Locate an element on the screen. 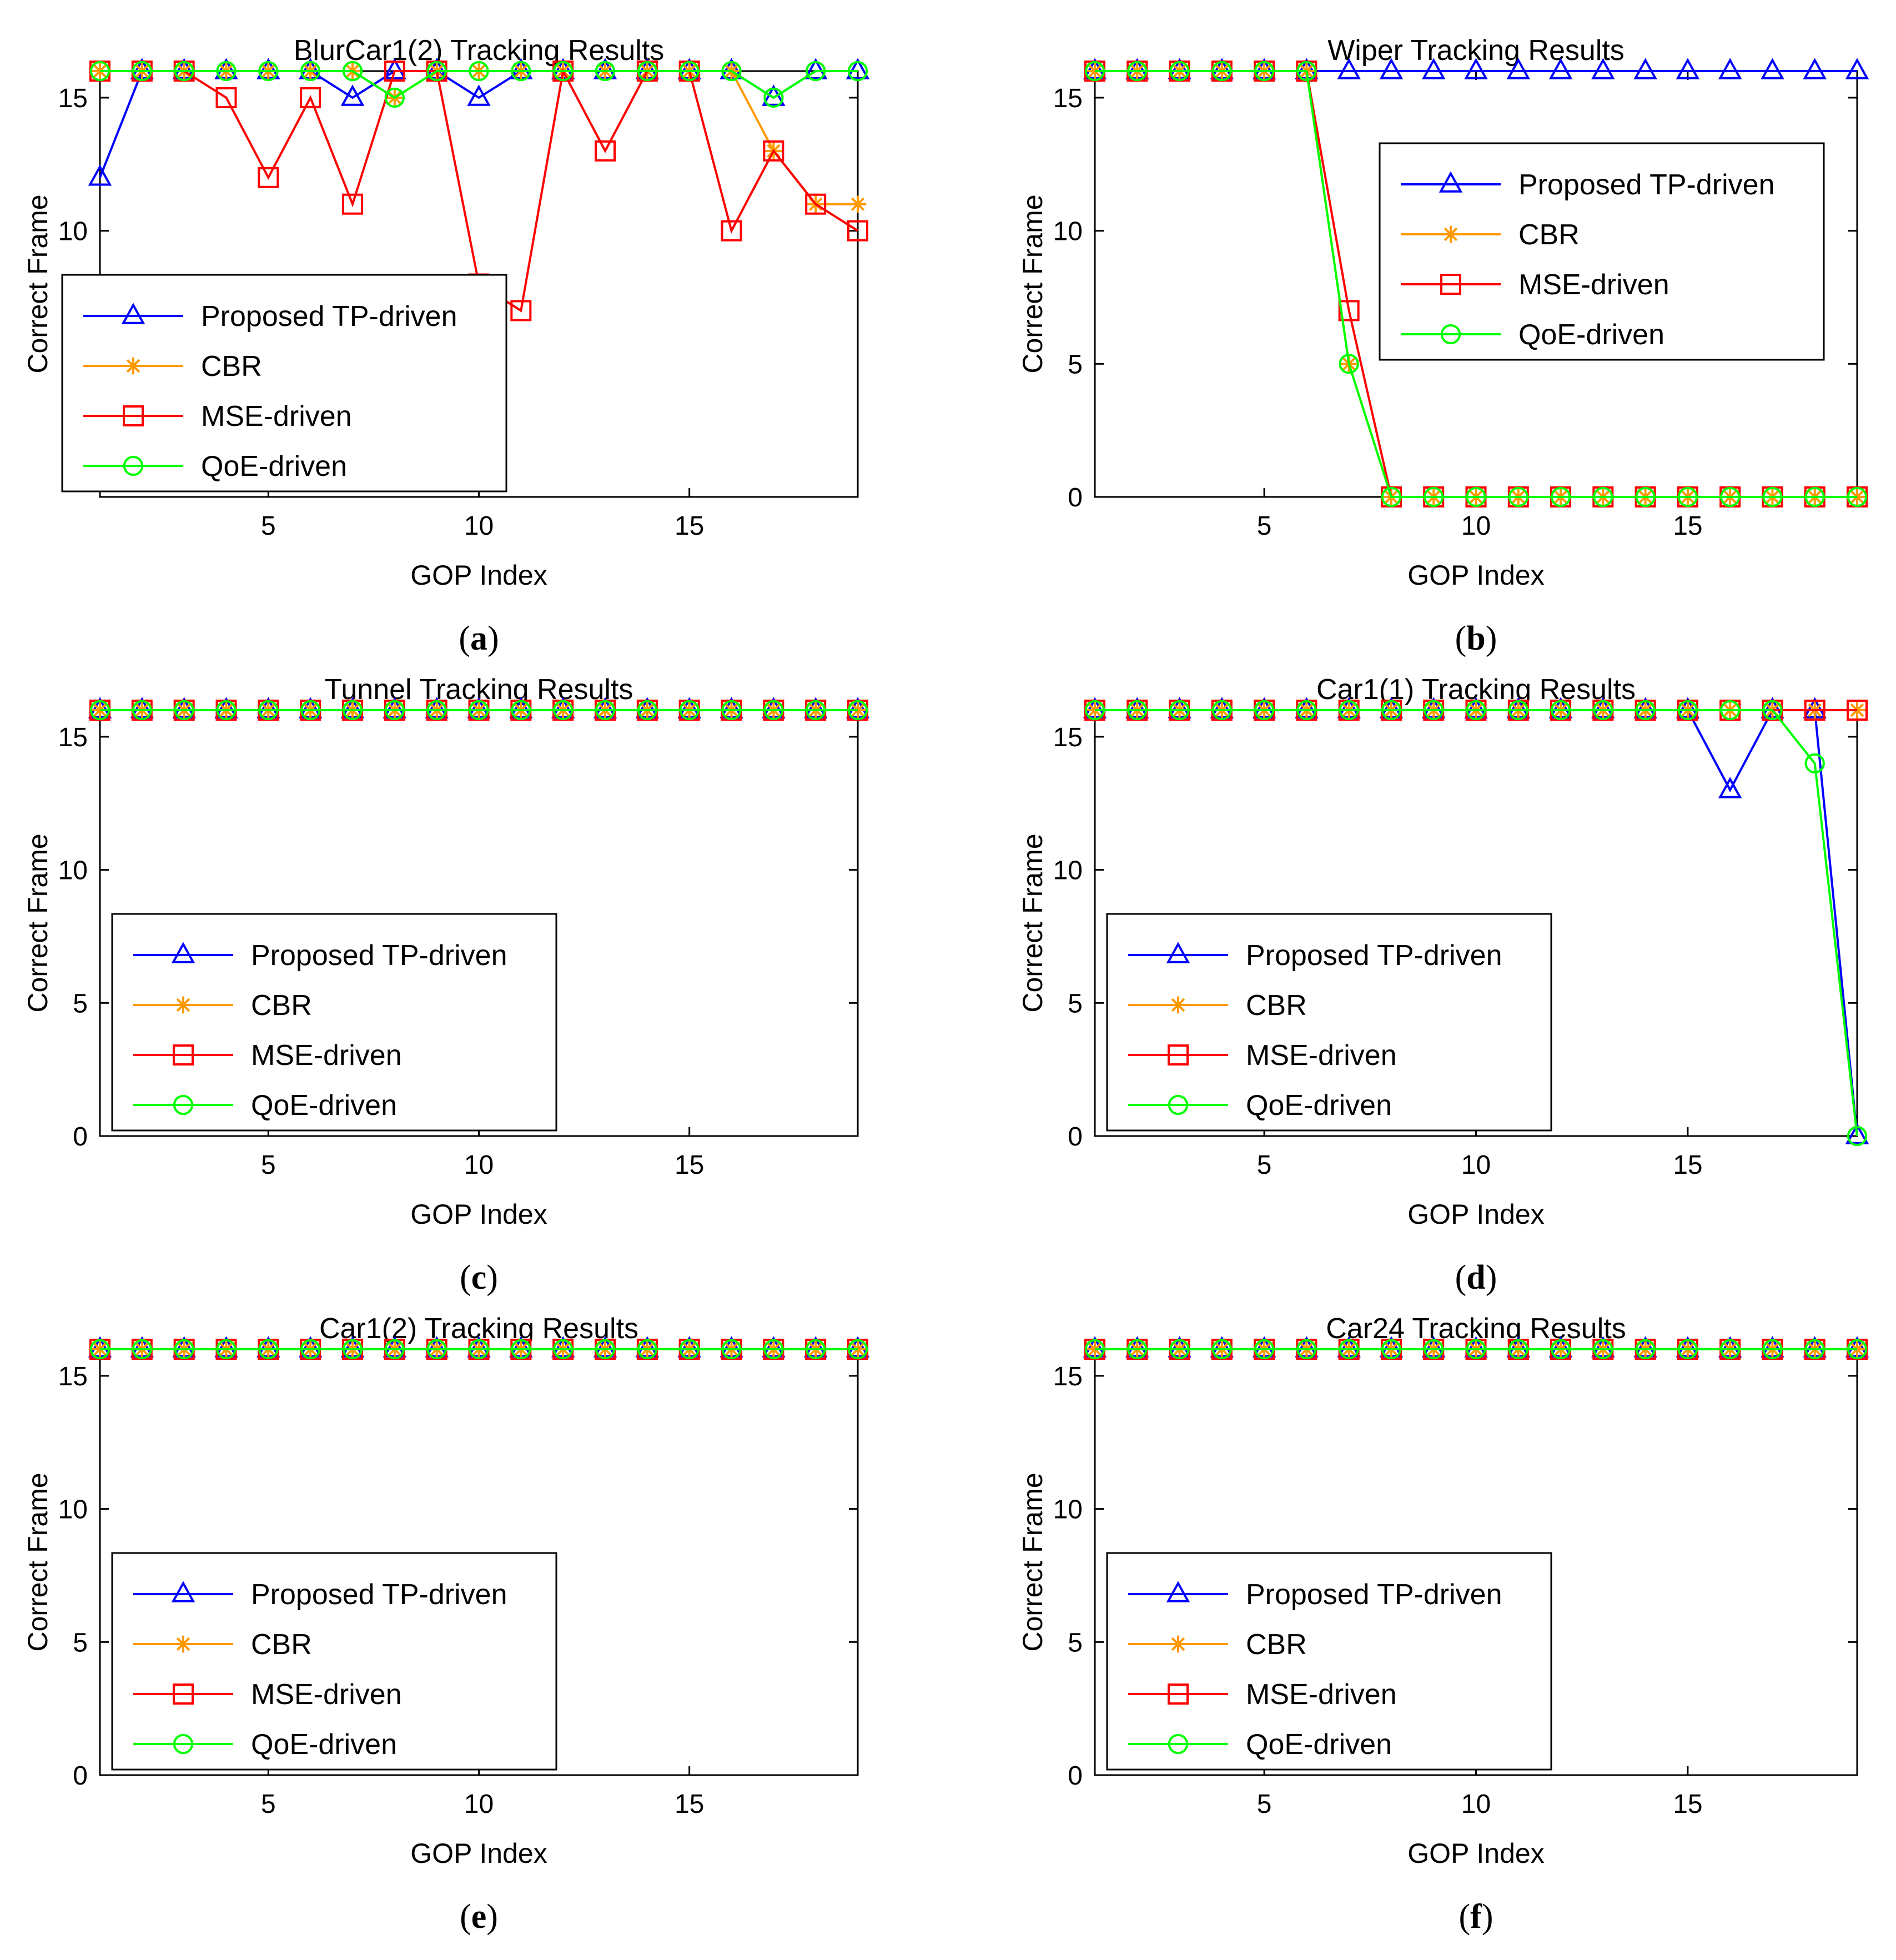 Image resolution: width=1896 pixels, height=1960 pixels. series-line is located at coordinates (479, 84).